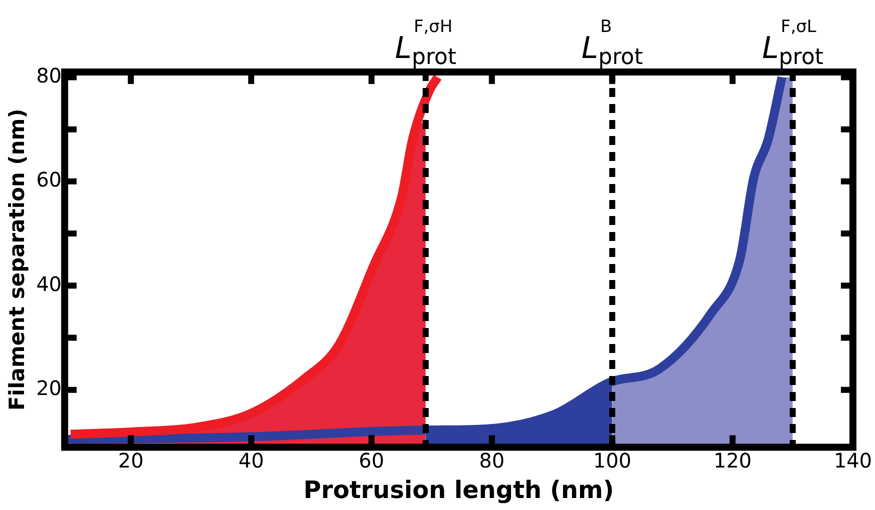  What do you see at coordinates (251, 460) in the screenshot?
I see `x-tick-label: 40` at bounding box center [251, 460].